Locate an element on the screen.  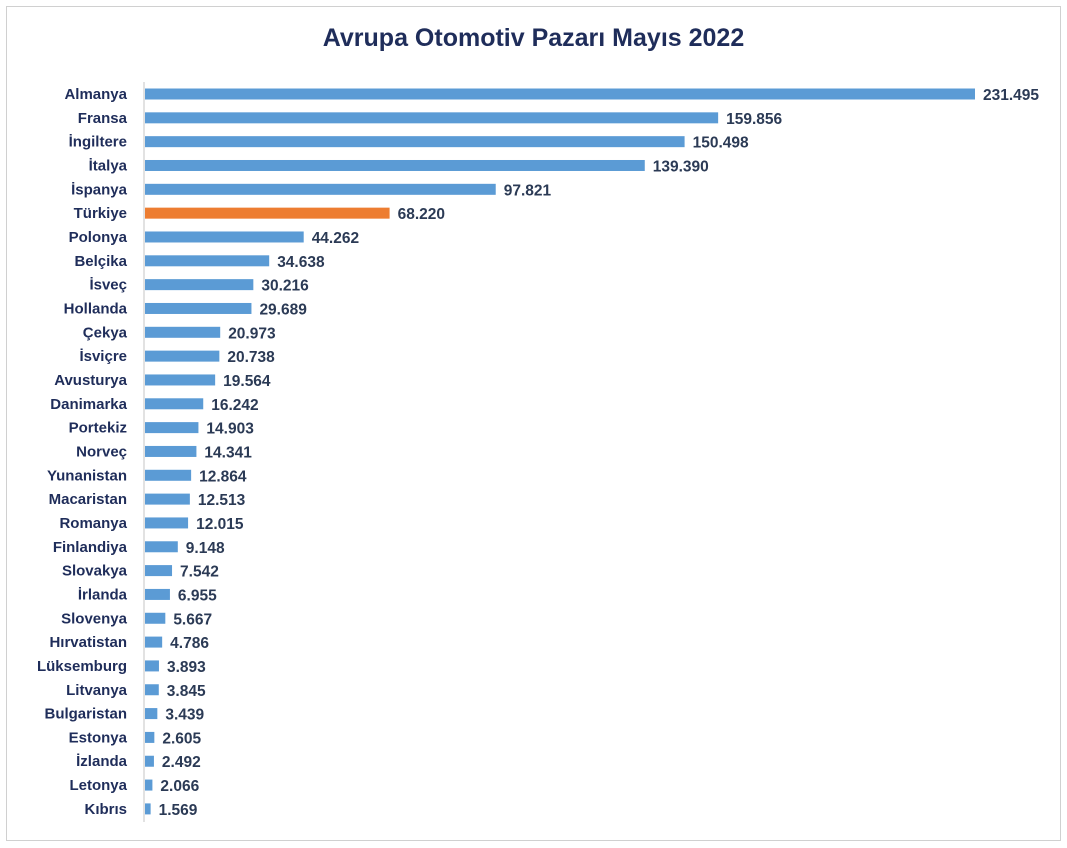
category-label: Kıbrıs is located at coordinates (105, 809).